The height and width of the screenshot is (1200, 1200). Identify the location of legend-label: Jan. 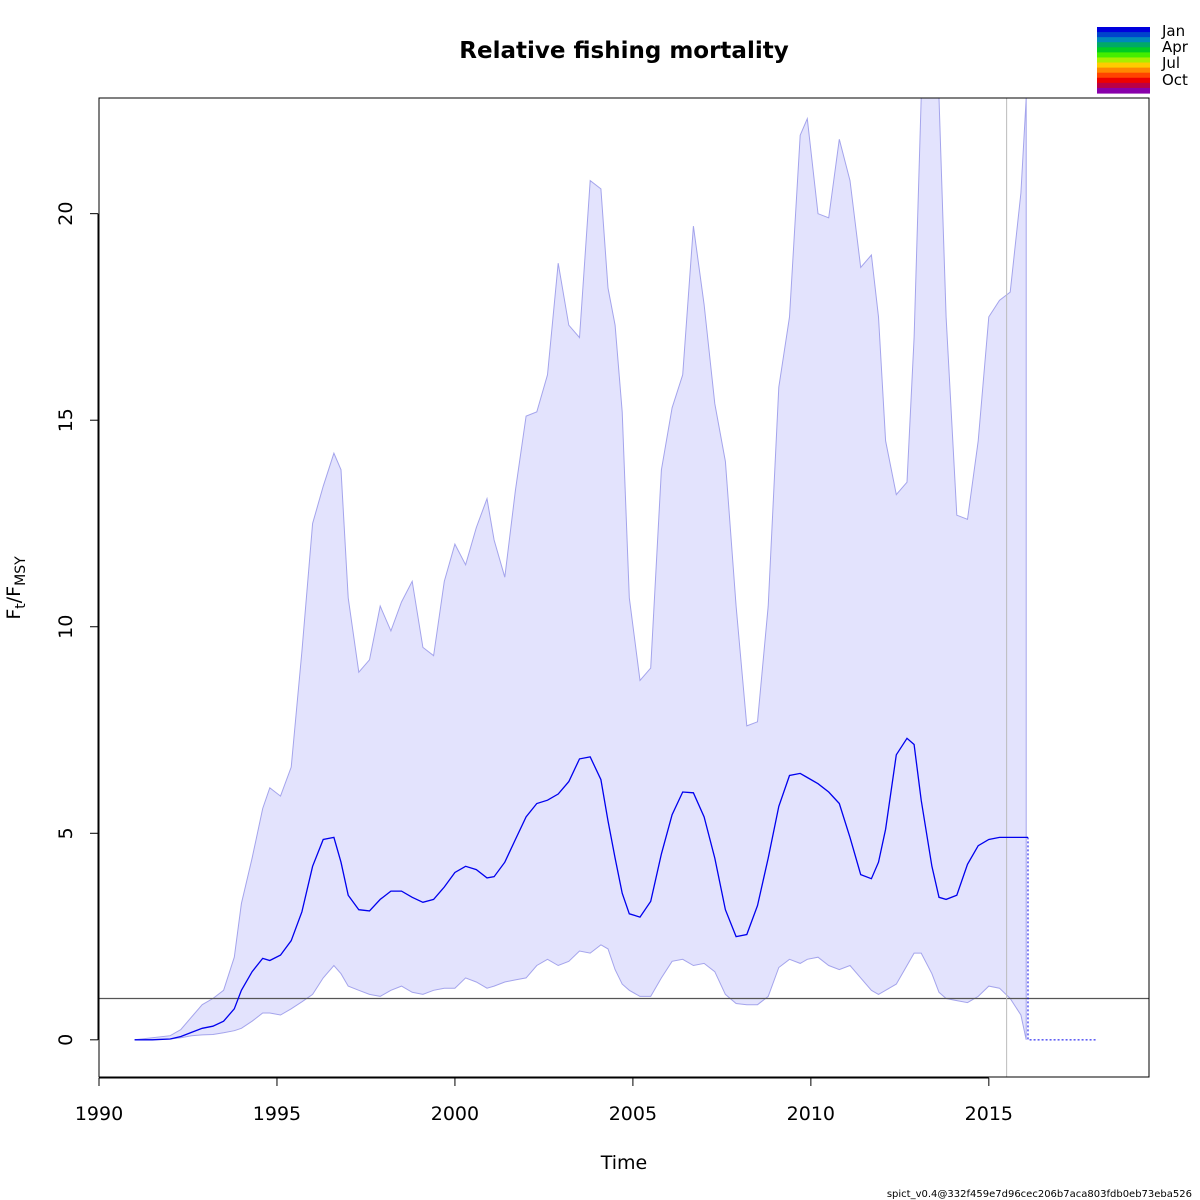
(1173, 31).